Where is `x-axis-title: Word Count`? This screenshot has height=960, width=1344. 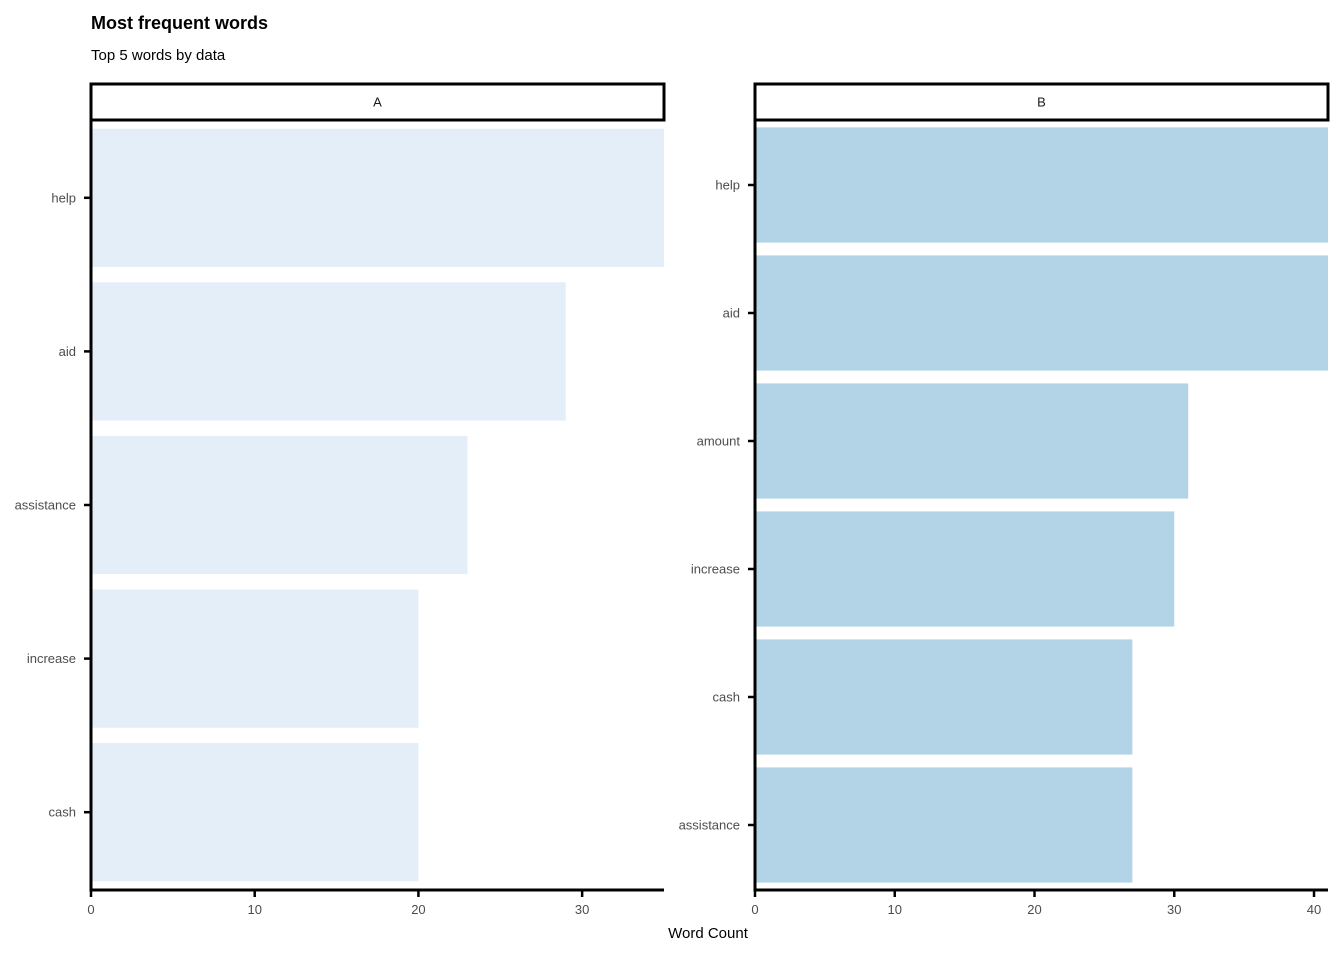 x-axis-title: Word Count is located at coordinates (708, 933).